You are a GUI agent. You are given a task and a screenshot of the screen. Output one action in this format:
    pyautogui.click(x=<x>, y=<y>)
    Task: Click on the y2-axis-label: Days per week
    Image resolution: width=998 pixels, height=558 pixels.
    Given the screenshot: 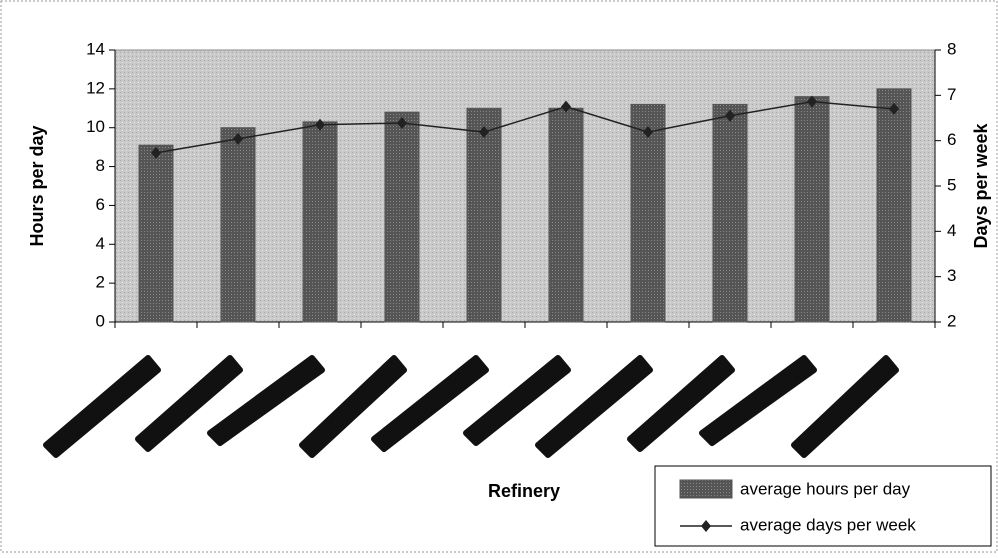 What is the action you would take?
    pyautogui.click(x=981, y=185)
    